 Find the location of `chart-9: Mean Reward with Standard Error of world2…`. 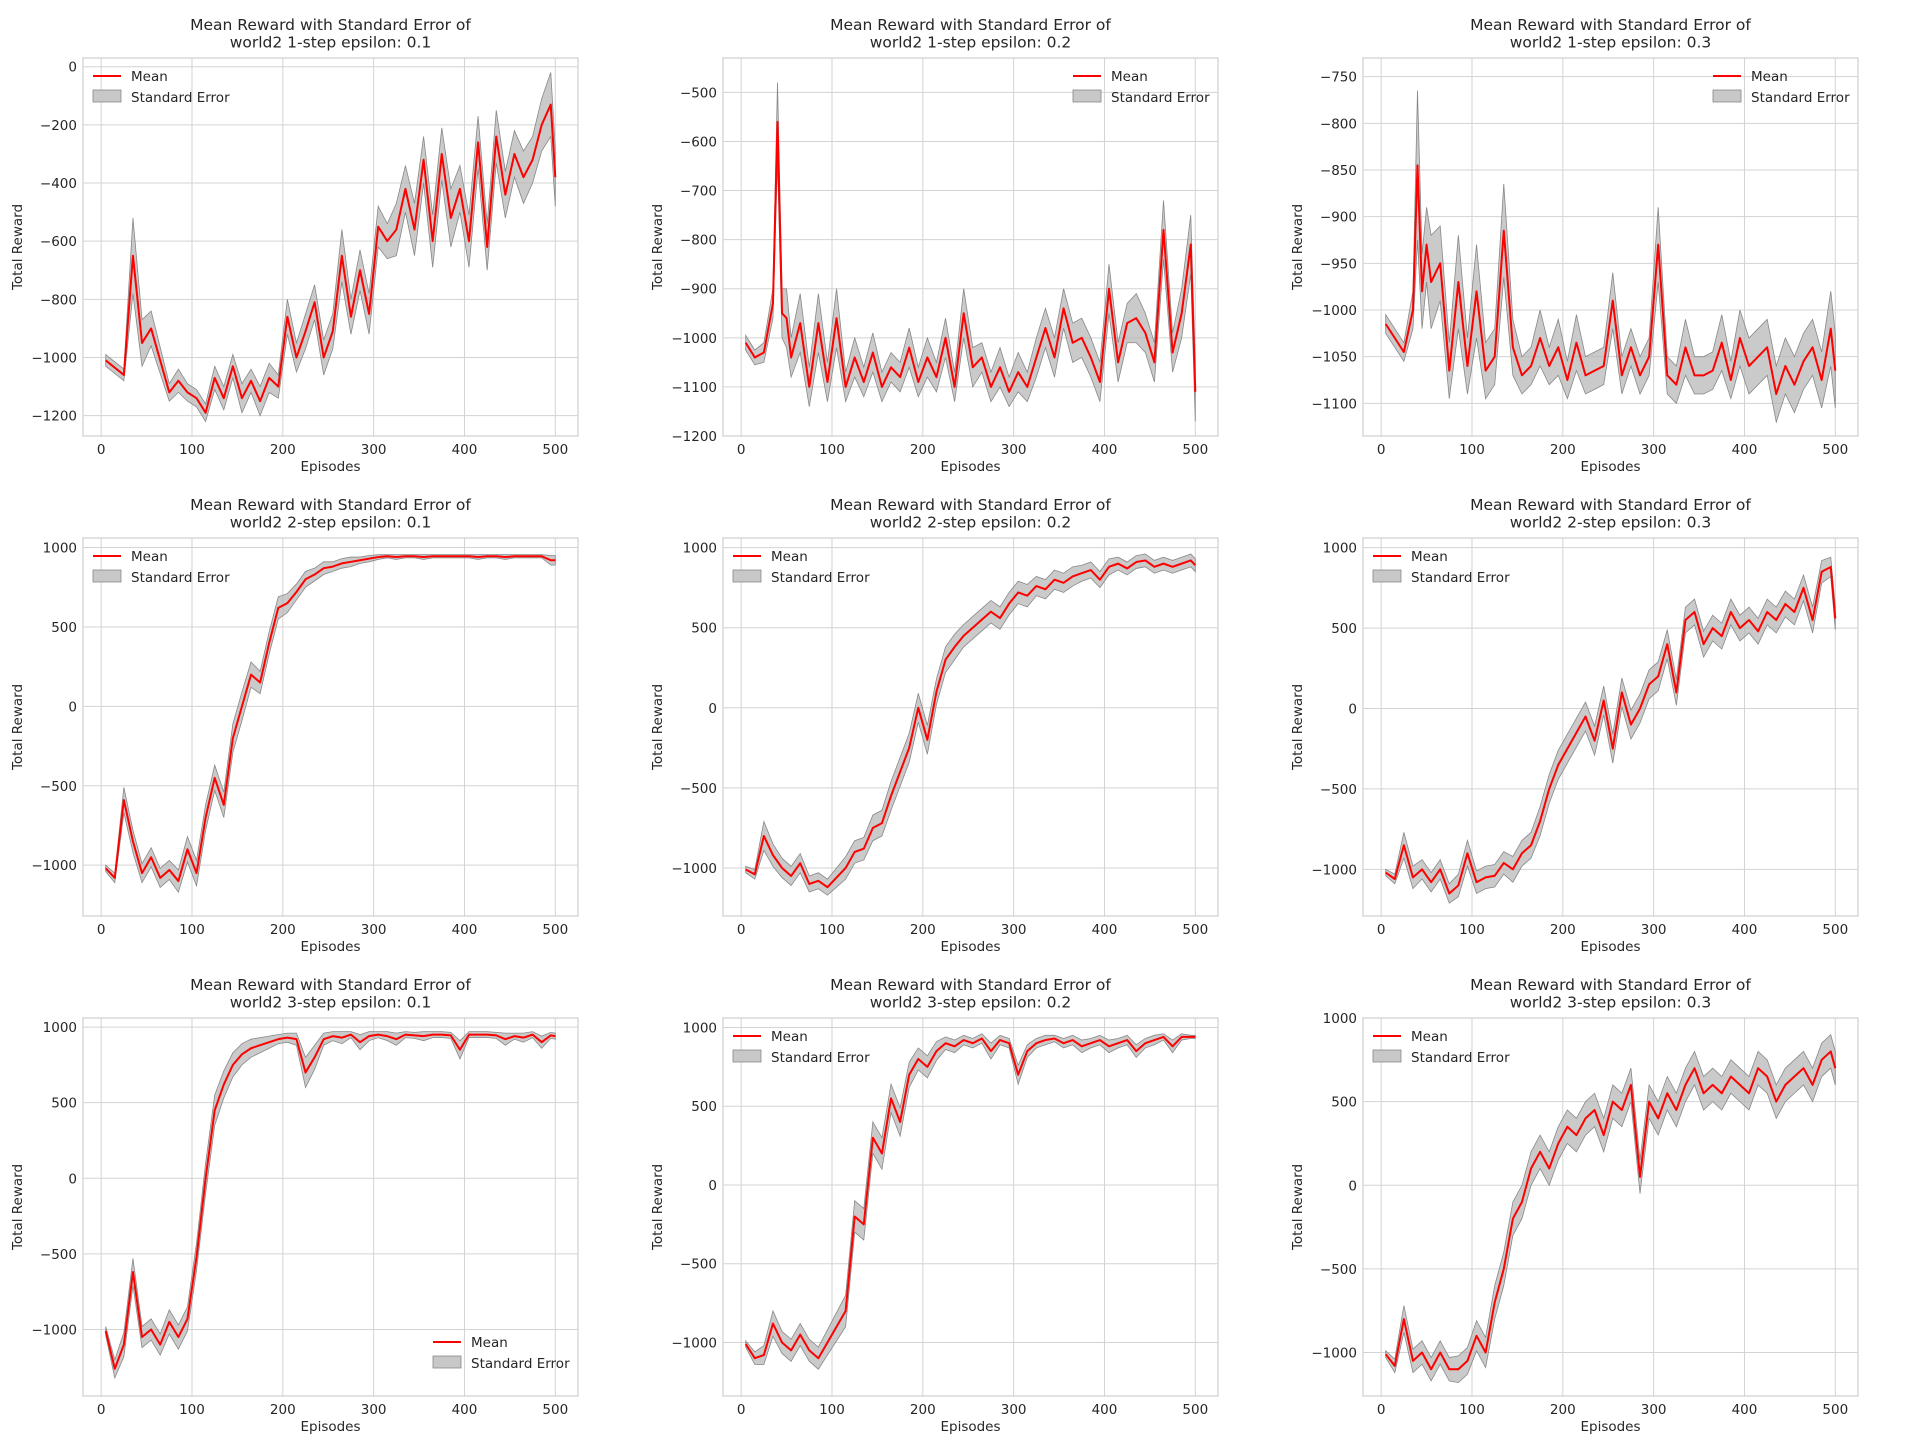

chart-9: Mean Reward with Standard Error of world2… is located at coordinates (1574, 1205).